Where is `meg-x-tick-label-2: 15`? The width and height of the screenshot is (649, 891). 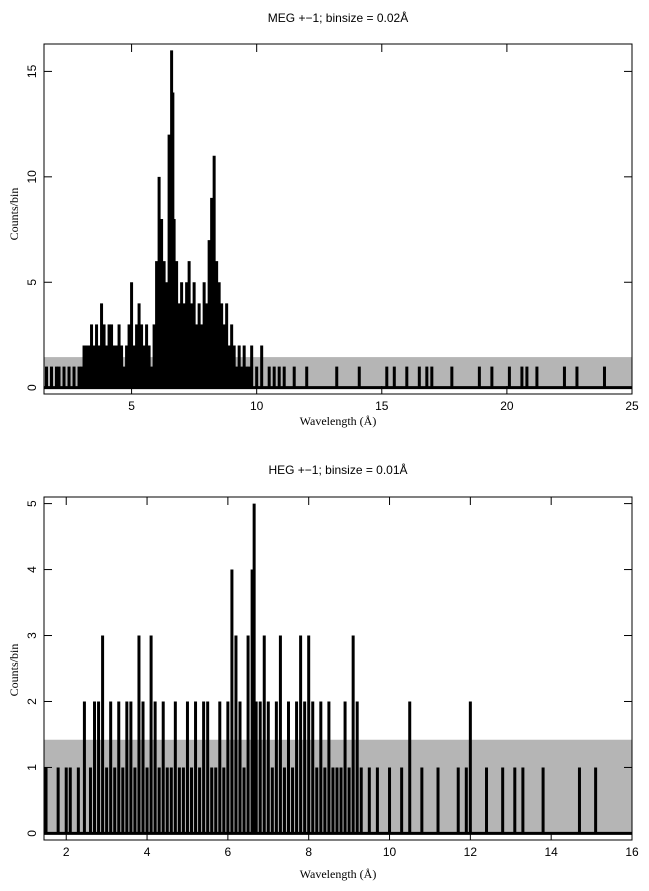 meg-x-tick-label-2: 15 is located at coordinates (382, 406).